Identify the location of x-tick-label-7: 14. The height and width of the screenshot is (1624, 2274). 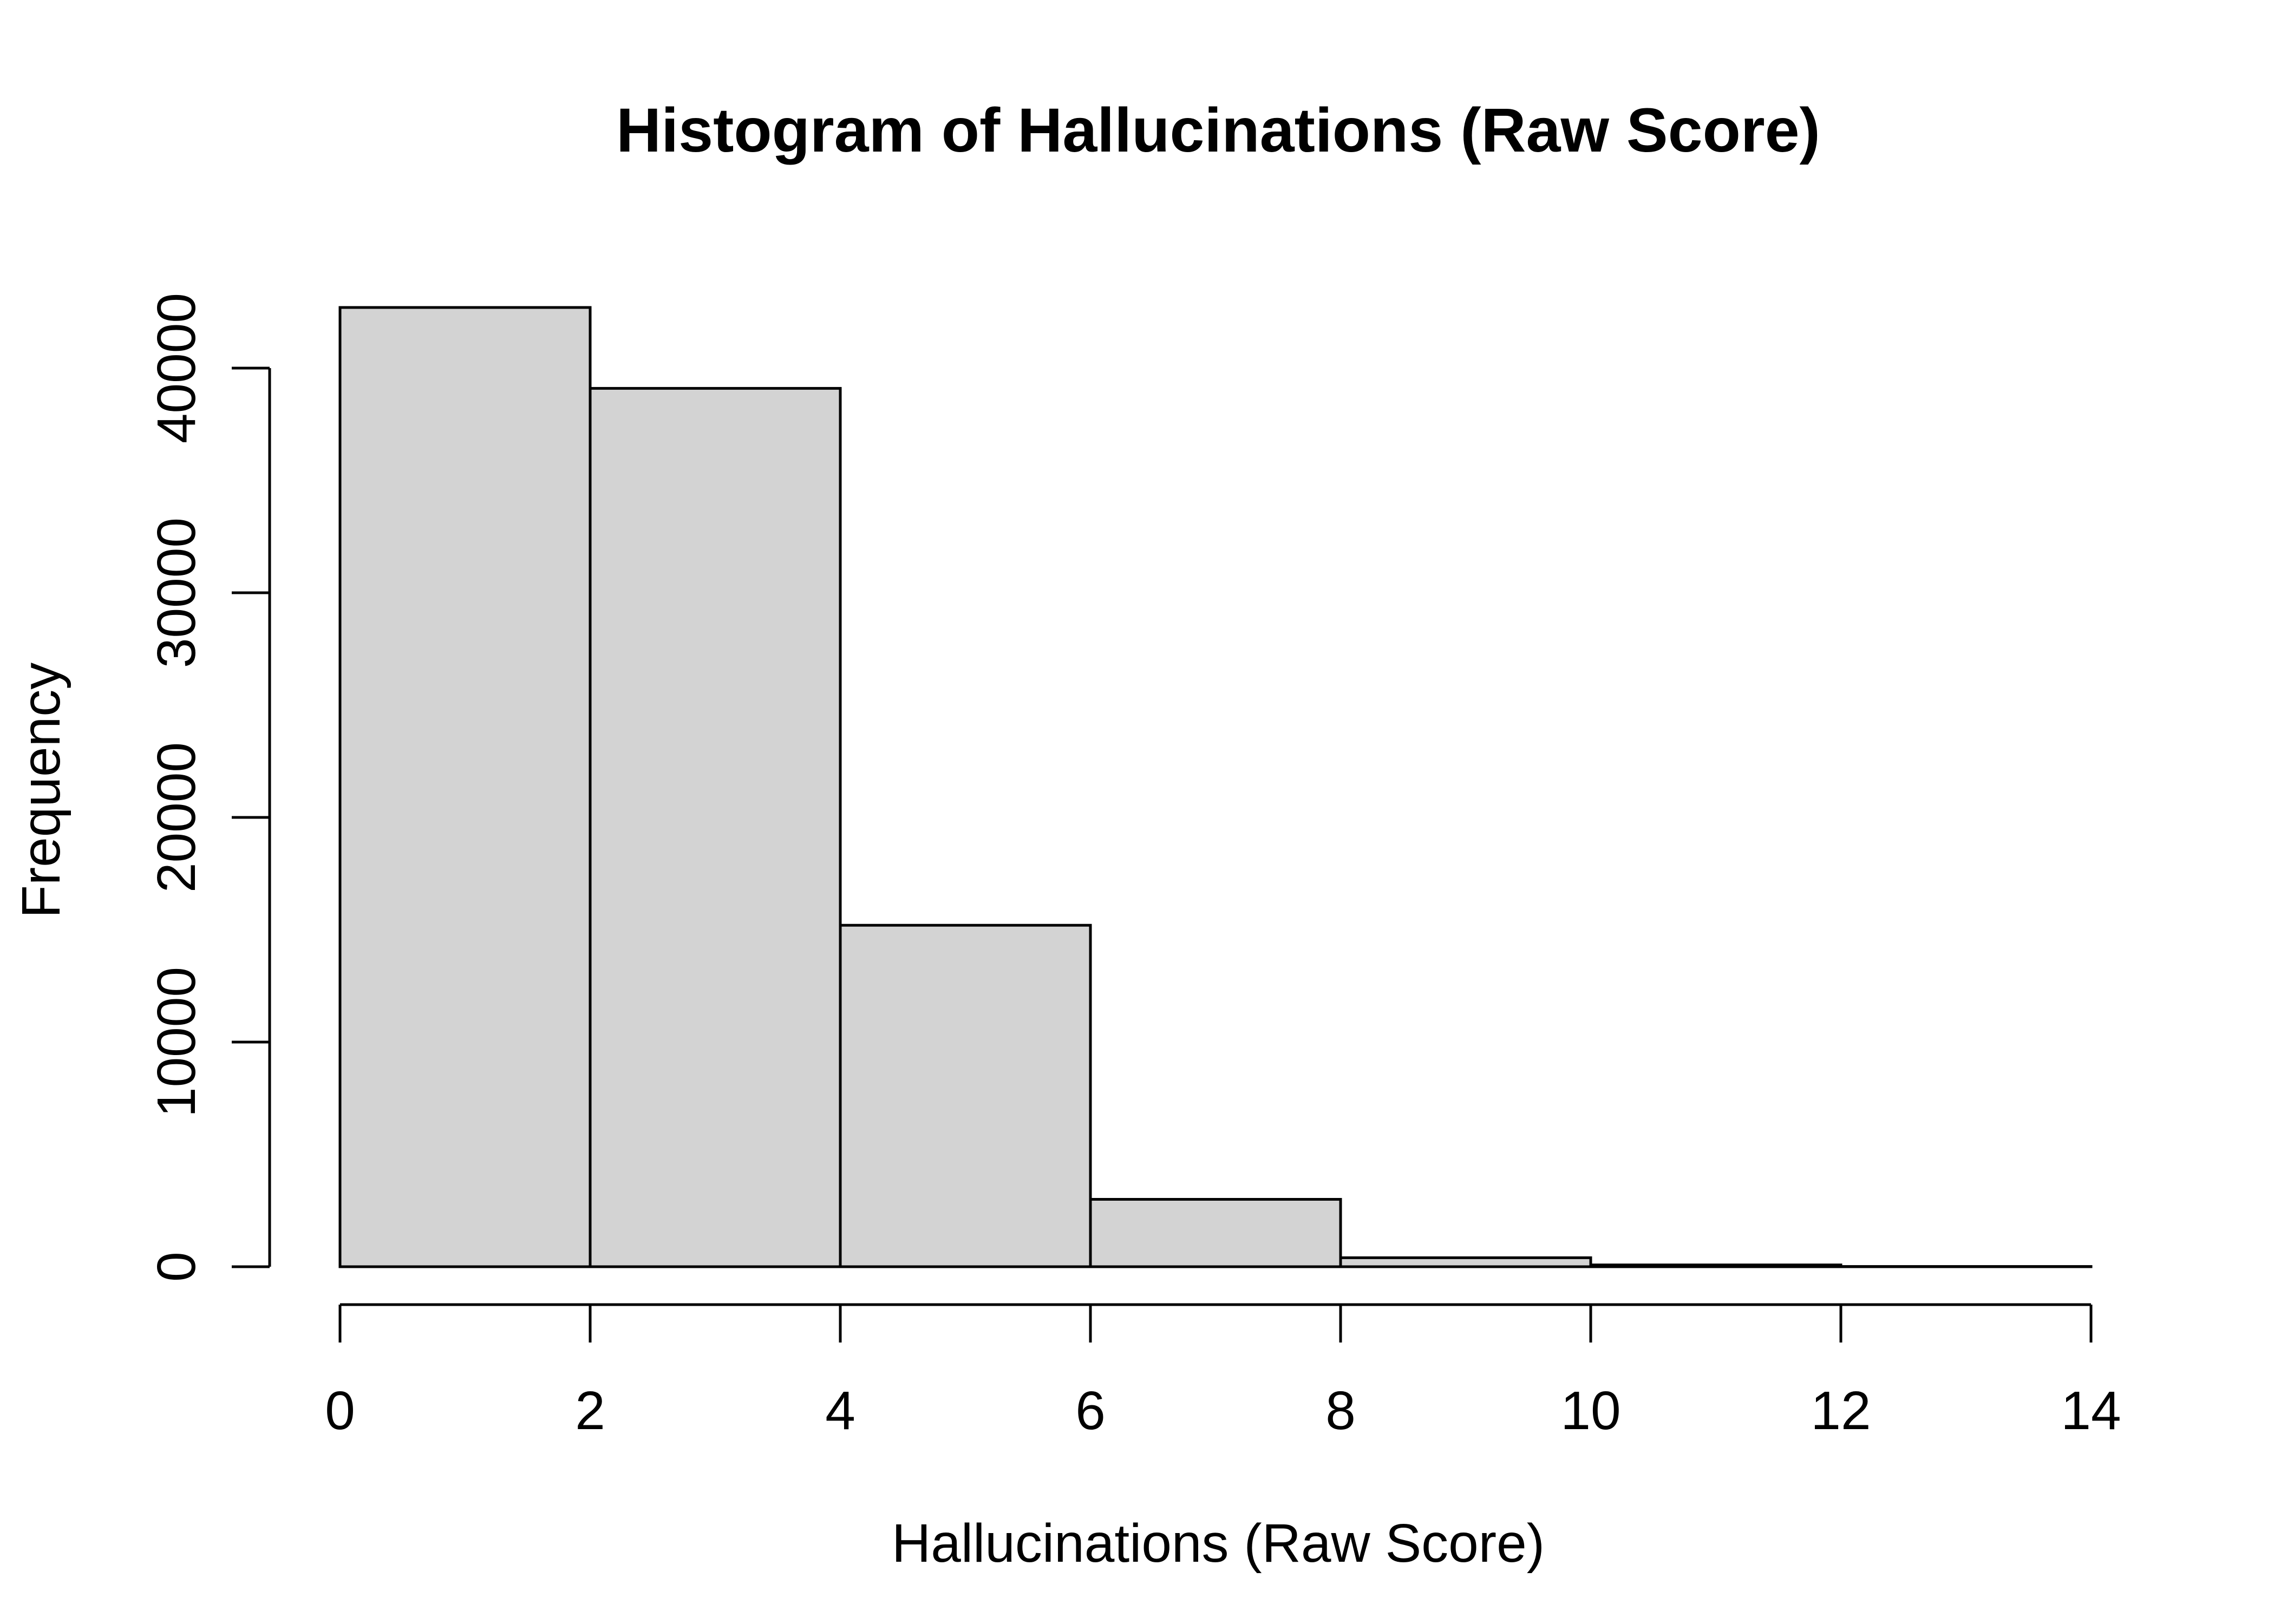
(2091, 1411).